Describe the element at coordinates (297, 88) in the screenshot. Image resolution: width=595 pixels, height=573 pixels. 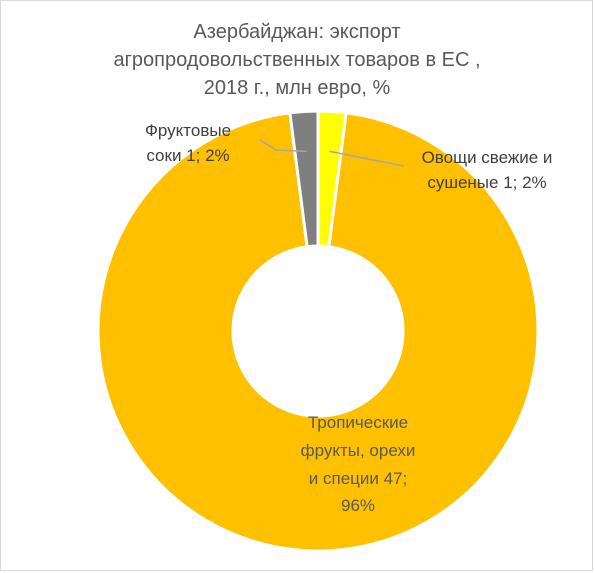
I see `chart-title-line-3: 2018 г., млн евро, %` at that location.